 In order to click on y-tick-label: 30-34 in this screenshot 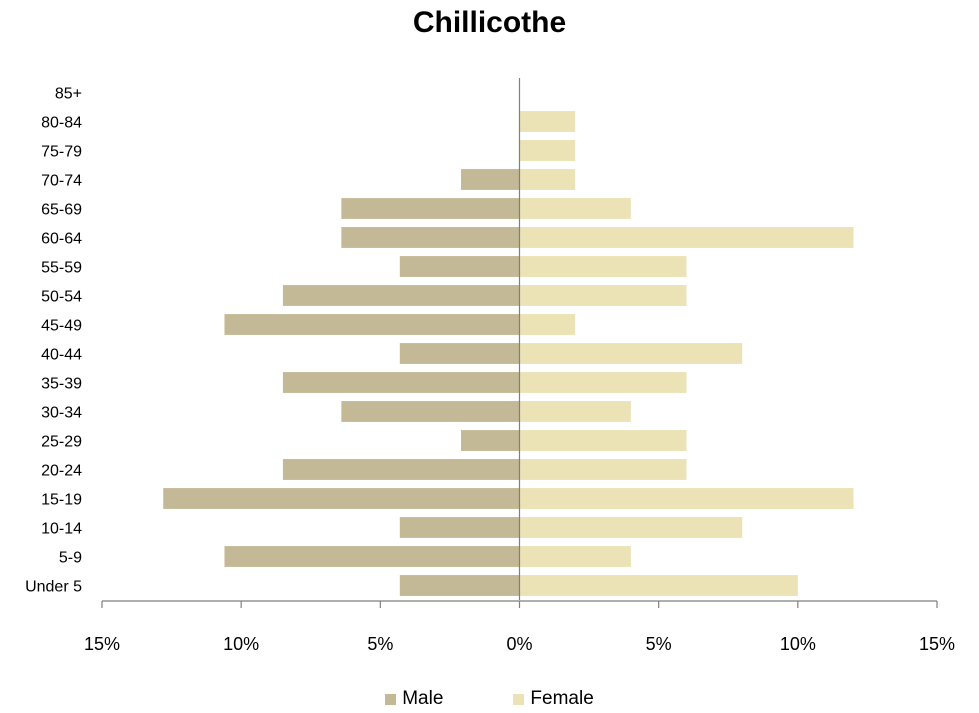, I will do `click(61, 413)`.